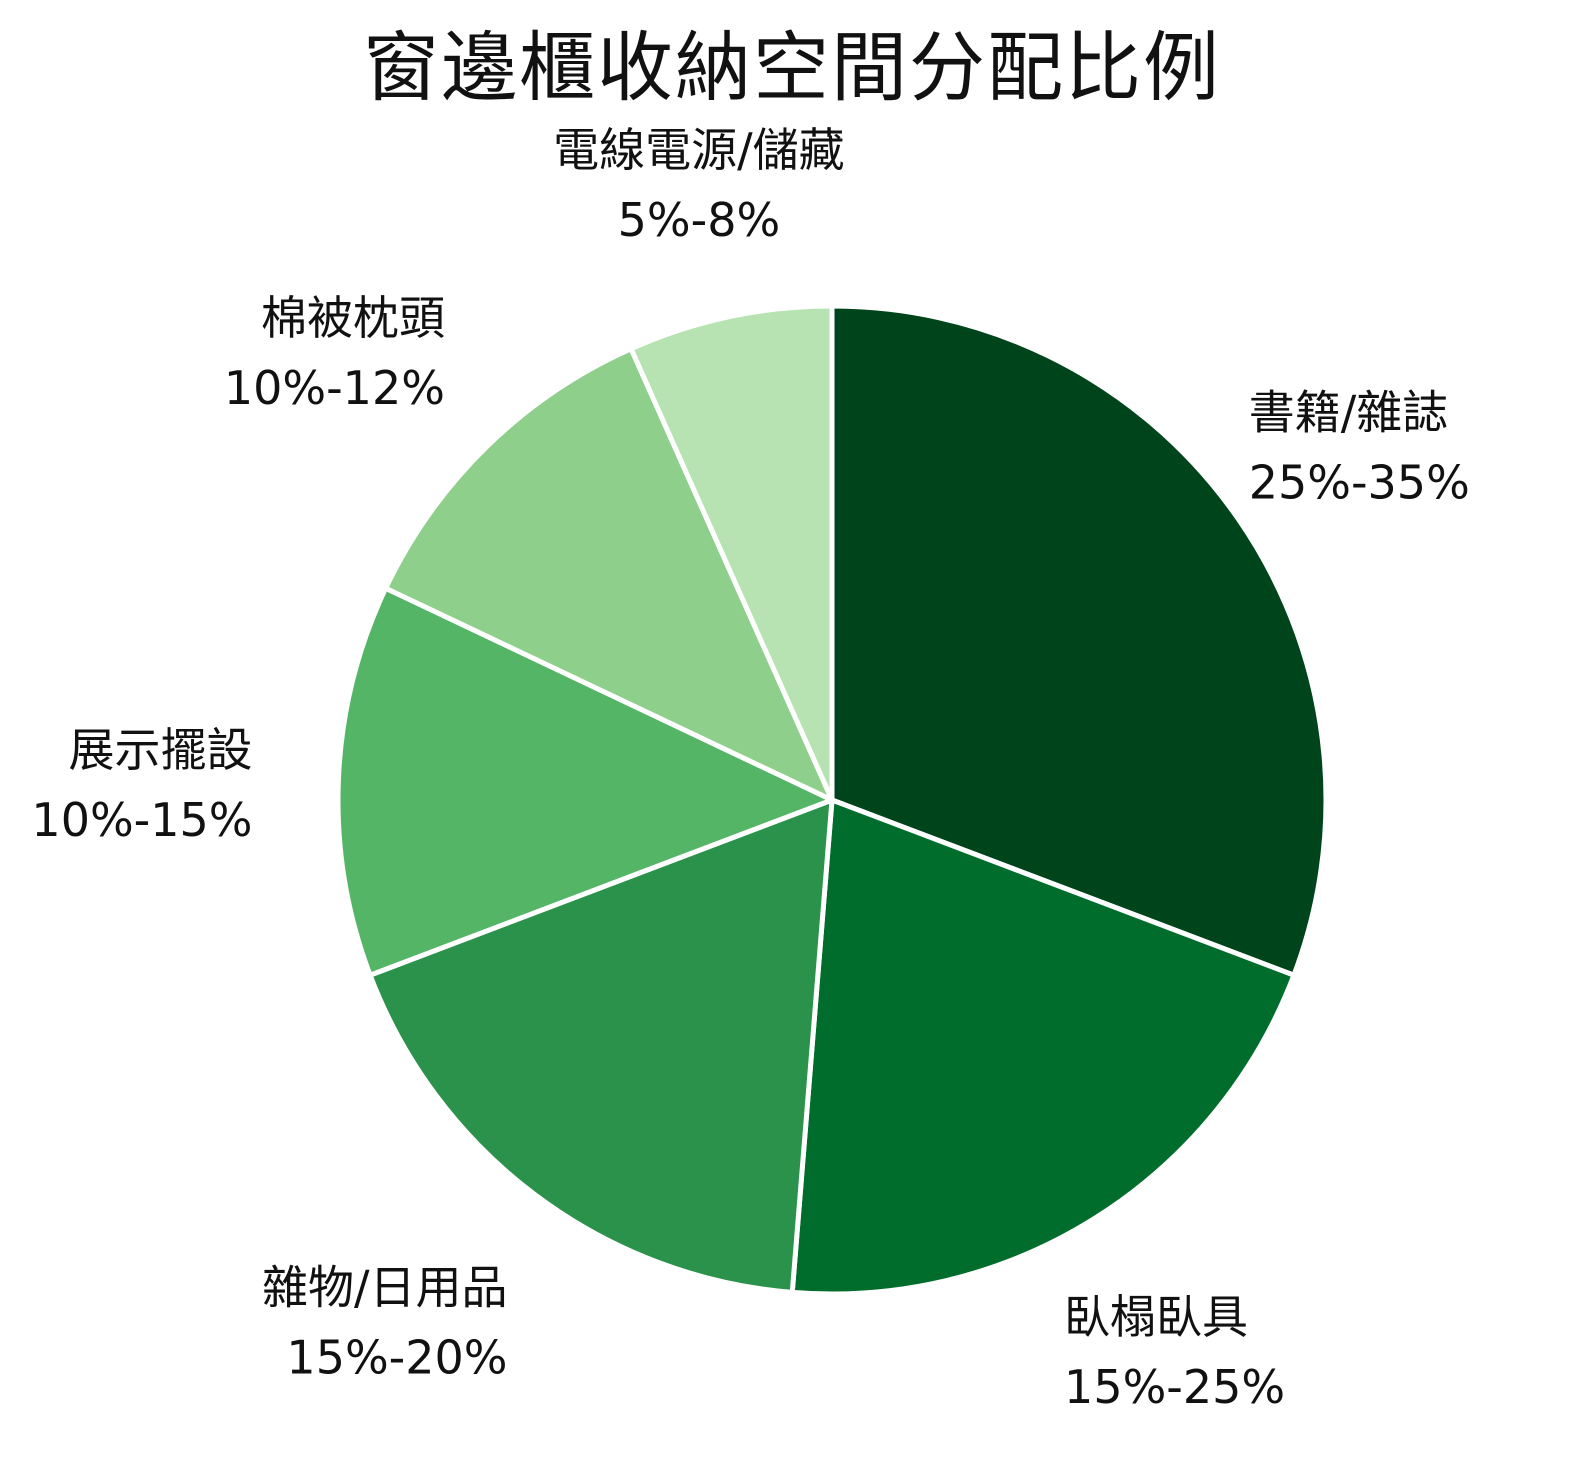  Describe the element at coordinates (1349, 412) in the screenshot. I see `slice-category-label: 書籍/雜誌` at that location.